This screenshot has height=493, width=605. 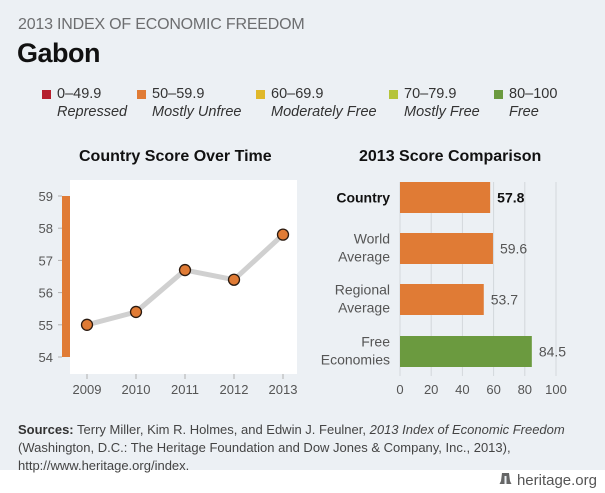 What do you see at coordinates (450, 156) in the screenshot?
I see `bar-chart-title: 2013 Score Comparison` at bounding box center [450, 156].